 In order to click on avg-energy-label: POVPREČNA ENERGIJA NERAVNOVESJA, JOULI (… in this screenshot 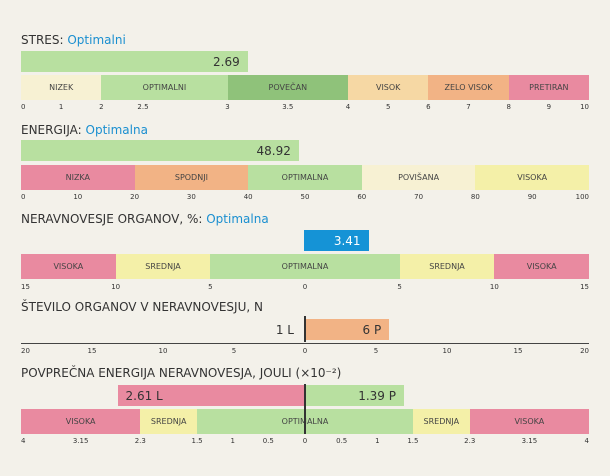, I will do `click(181, 373)`.